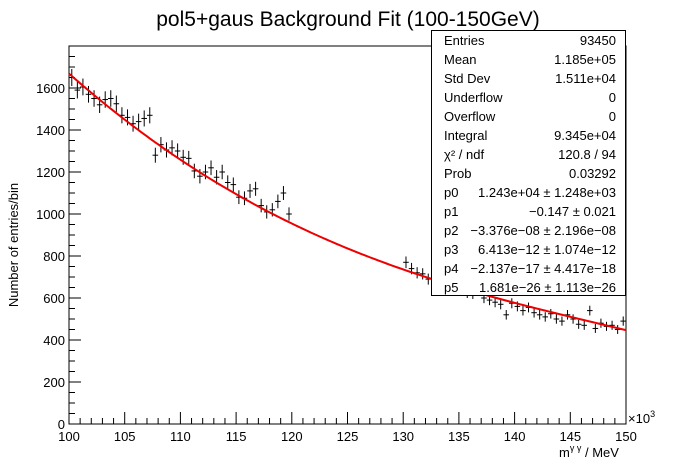 The height and width of the screenshot is (472, 696). What do you see at coordinates (528, 135) in the screenshot?
I see `stats-row: Integral 9.345e+04` at bounding box center [528, 135].